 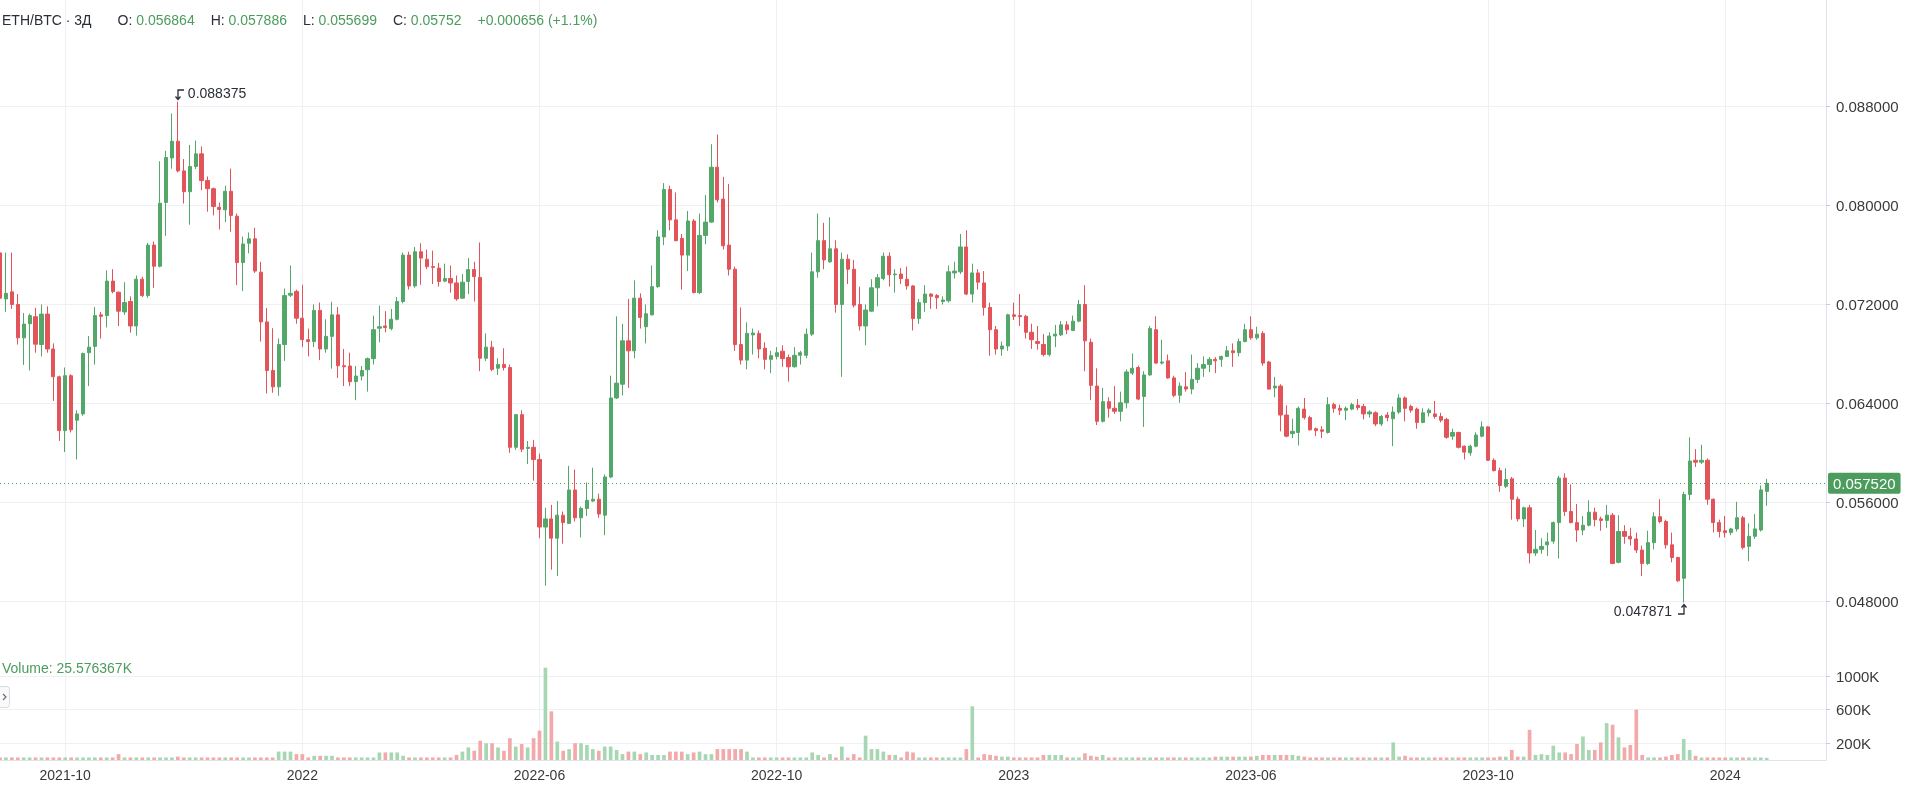 What do you see at coordinates (1854, 743) in the screenshot?
I see `y-tick-label: 200K` at bounding box center [1854, 743].